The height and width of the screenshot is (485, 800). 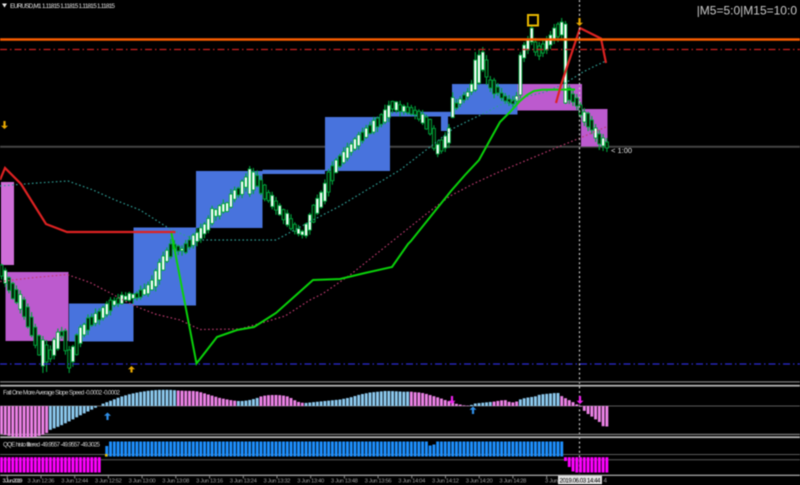 What do you see at coordinates (175, 481) in the screenshot?
I see `svg-text: 3 Jun 13:08` at bounding box center [175, 481].